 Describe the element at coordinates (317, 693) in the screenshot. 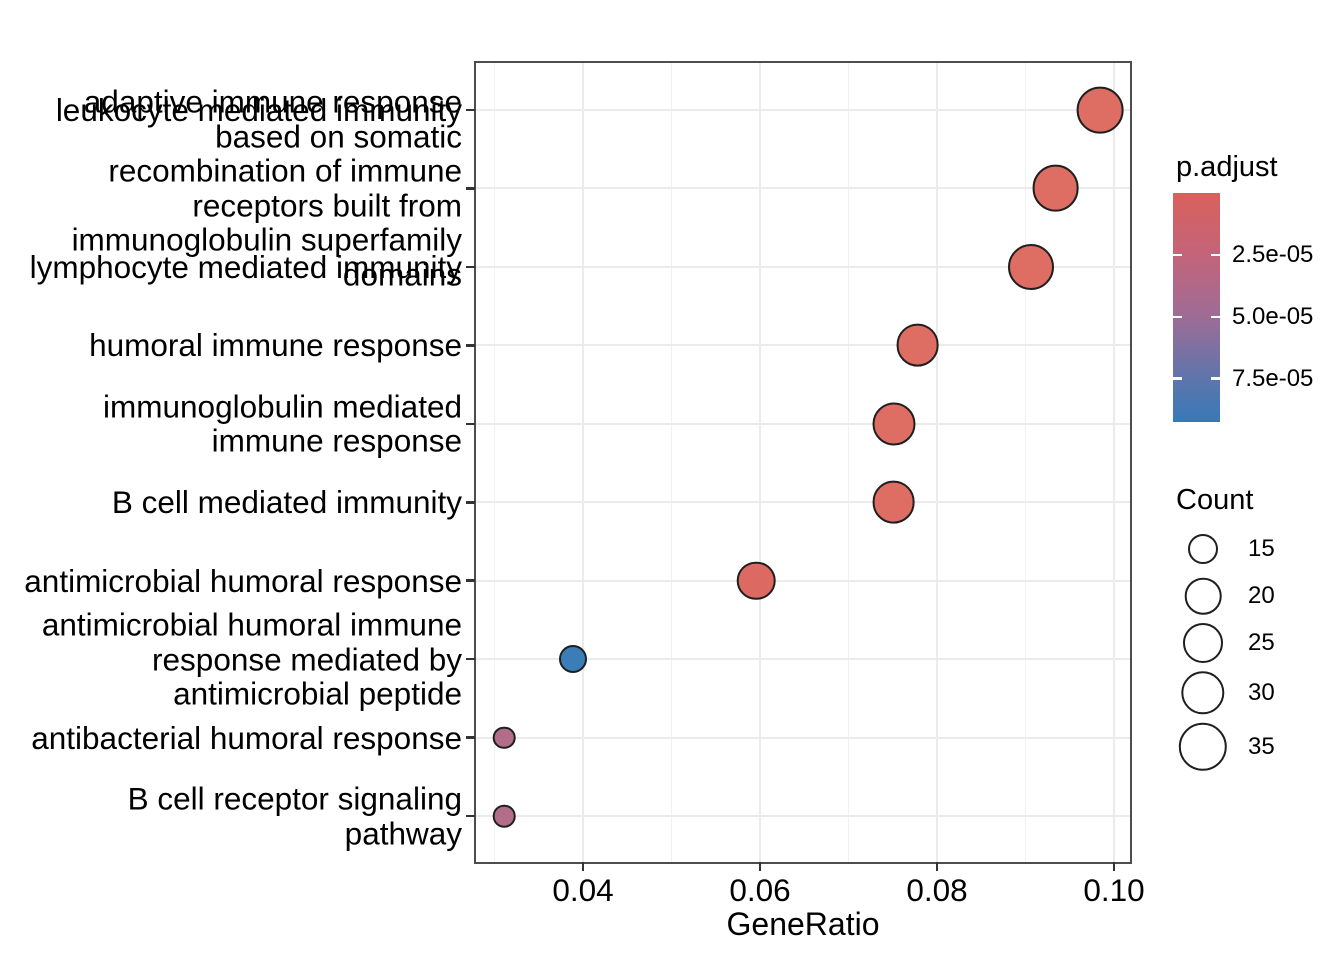

I see `y-axis-label-line: antimicrobial peptide` at that location.